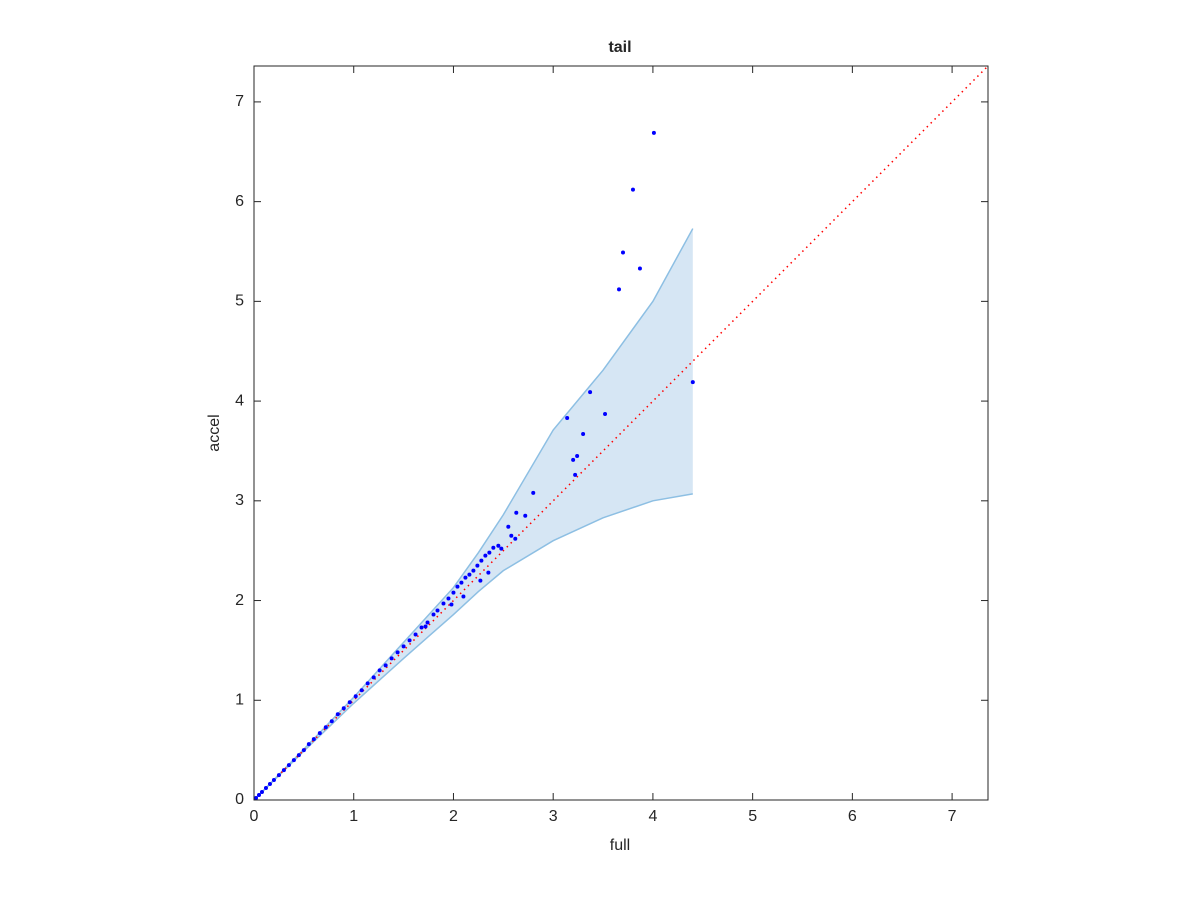  I want to click on y-tick-label: 4, so click(239, 400).